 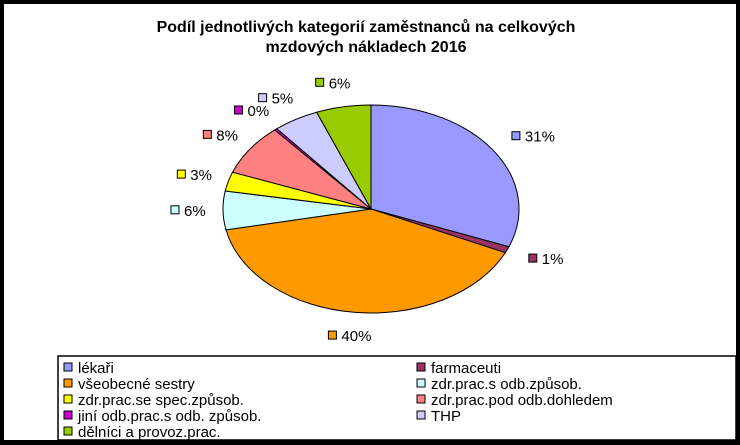 What do you see at coordinates (136, 384) in the screenshot?
I see `legend-label-2: všeobecné sestry` at bounding box center [136, 384].